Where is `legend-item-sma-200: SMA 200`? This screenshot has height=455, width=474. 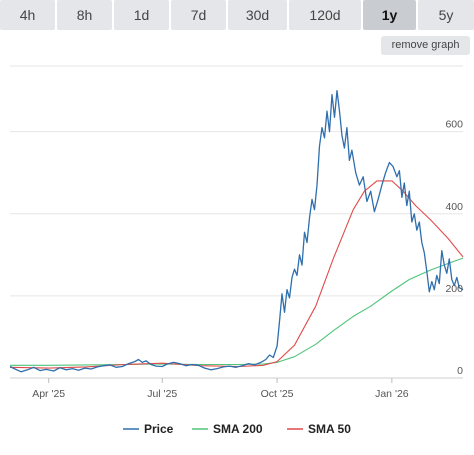 legend-item-sma-200: SMA 200 is located at coordinates (238, 429).